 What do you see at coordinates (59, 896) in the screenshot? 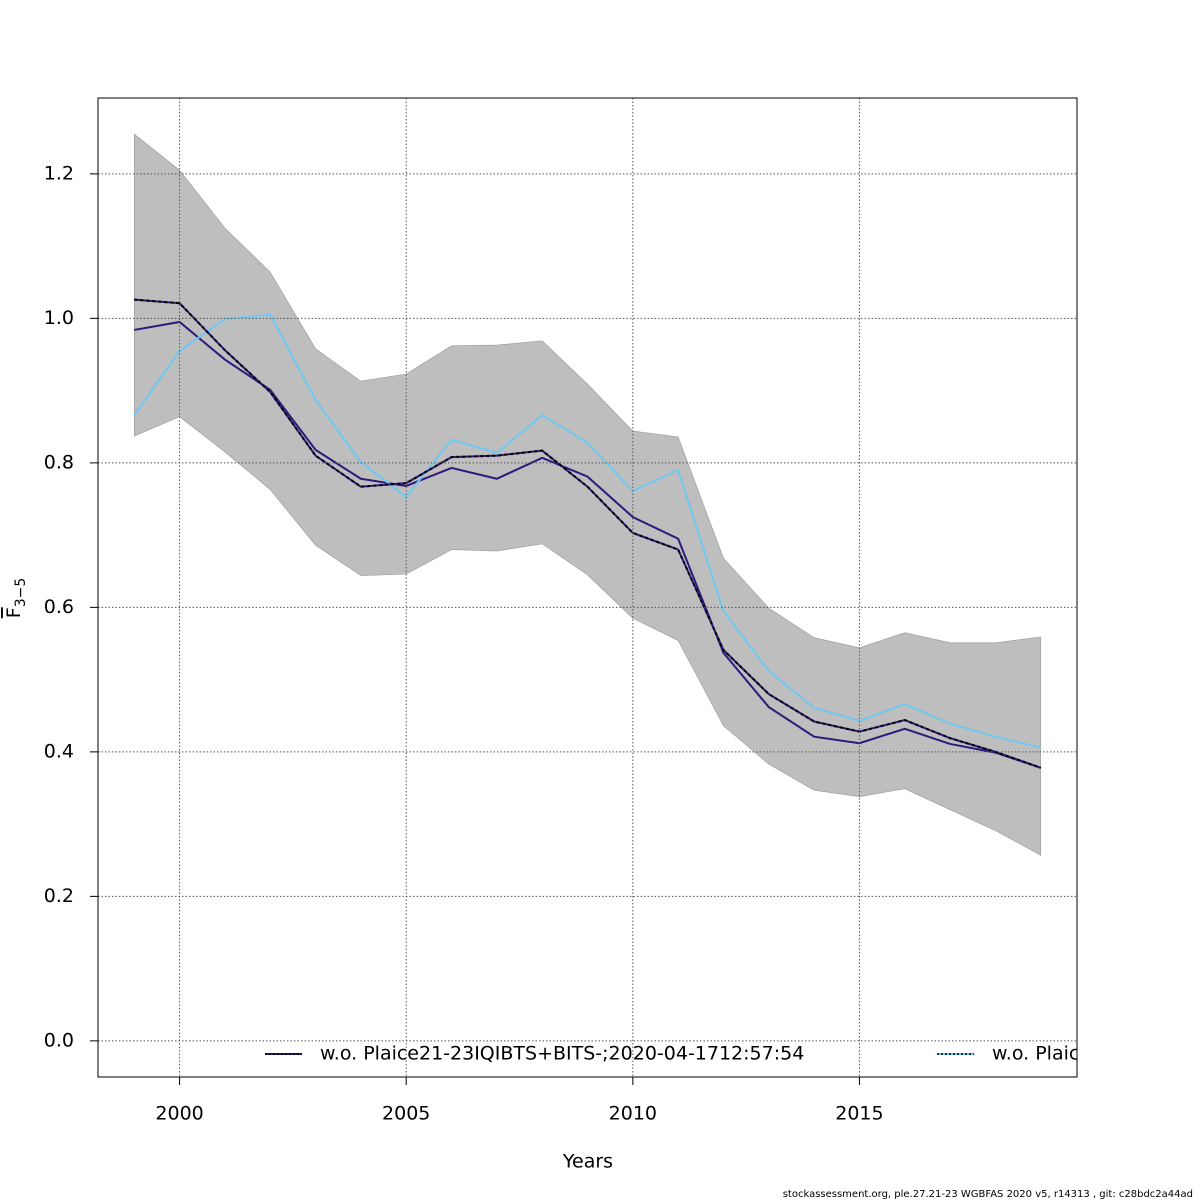
I see `y-tick-label: 0.2` at bounding box center [59, 896].